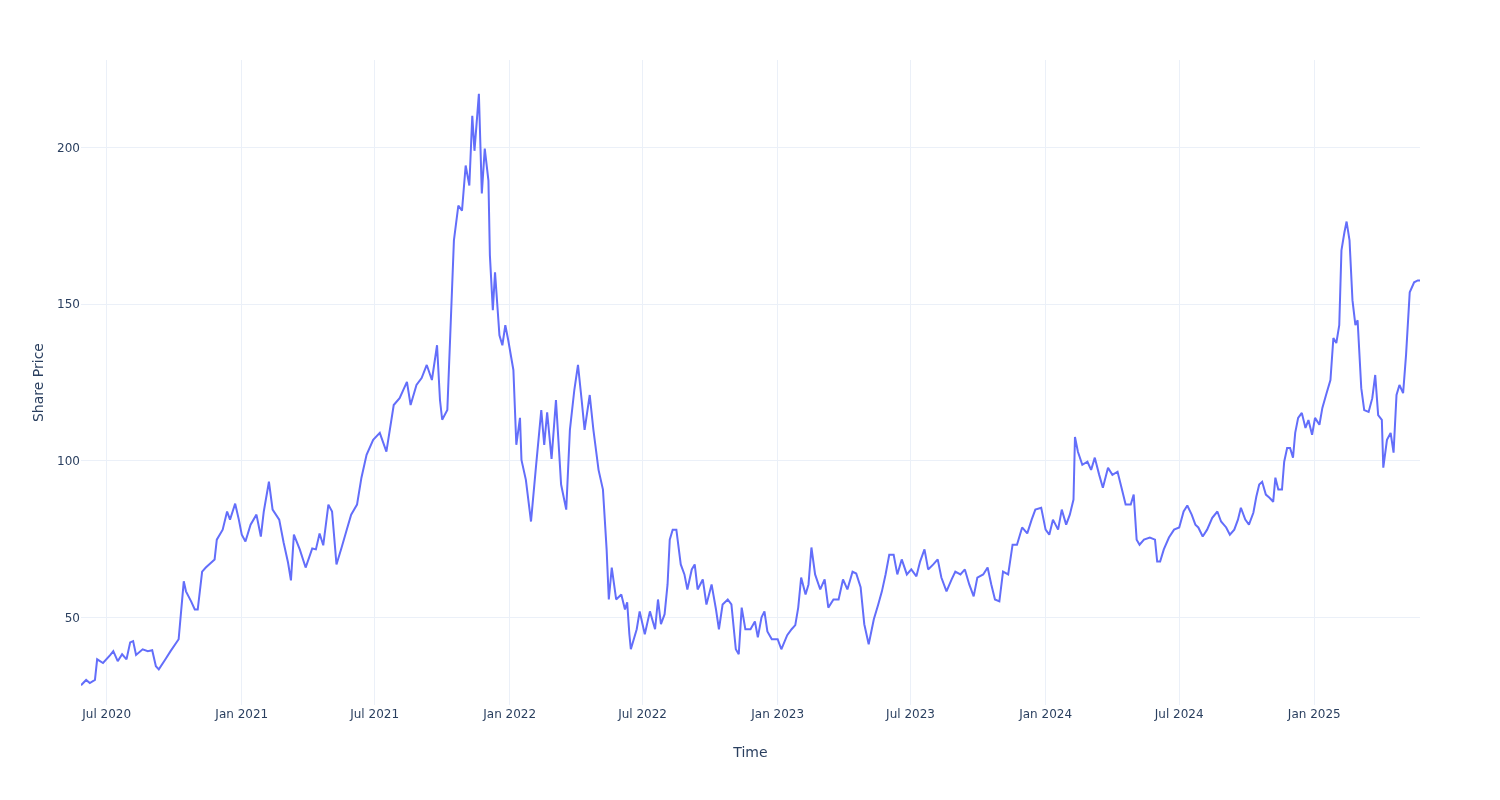 This screenshot has height=800, width=1500. I want to click on x-tick-label: Jul 2021, so click(374, 714).